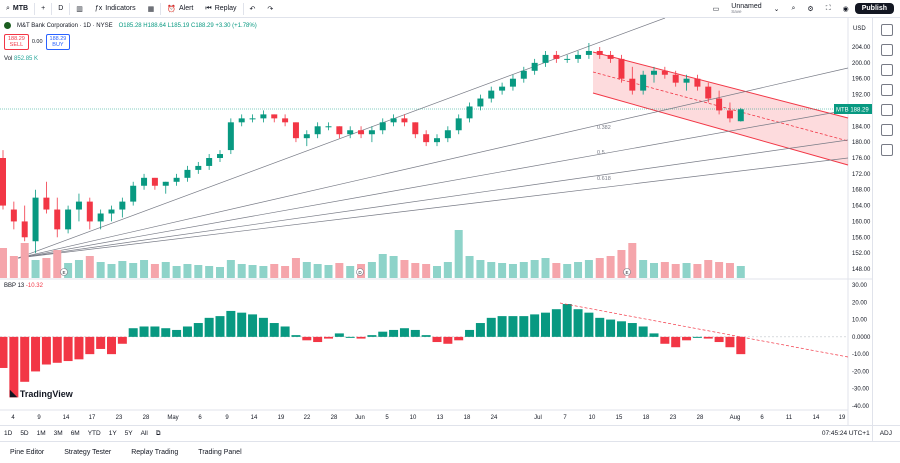 This screenshot has width=900, height=463. I want to click on watchlist-icon, so click(886, 30).